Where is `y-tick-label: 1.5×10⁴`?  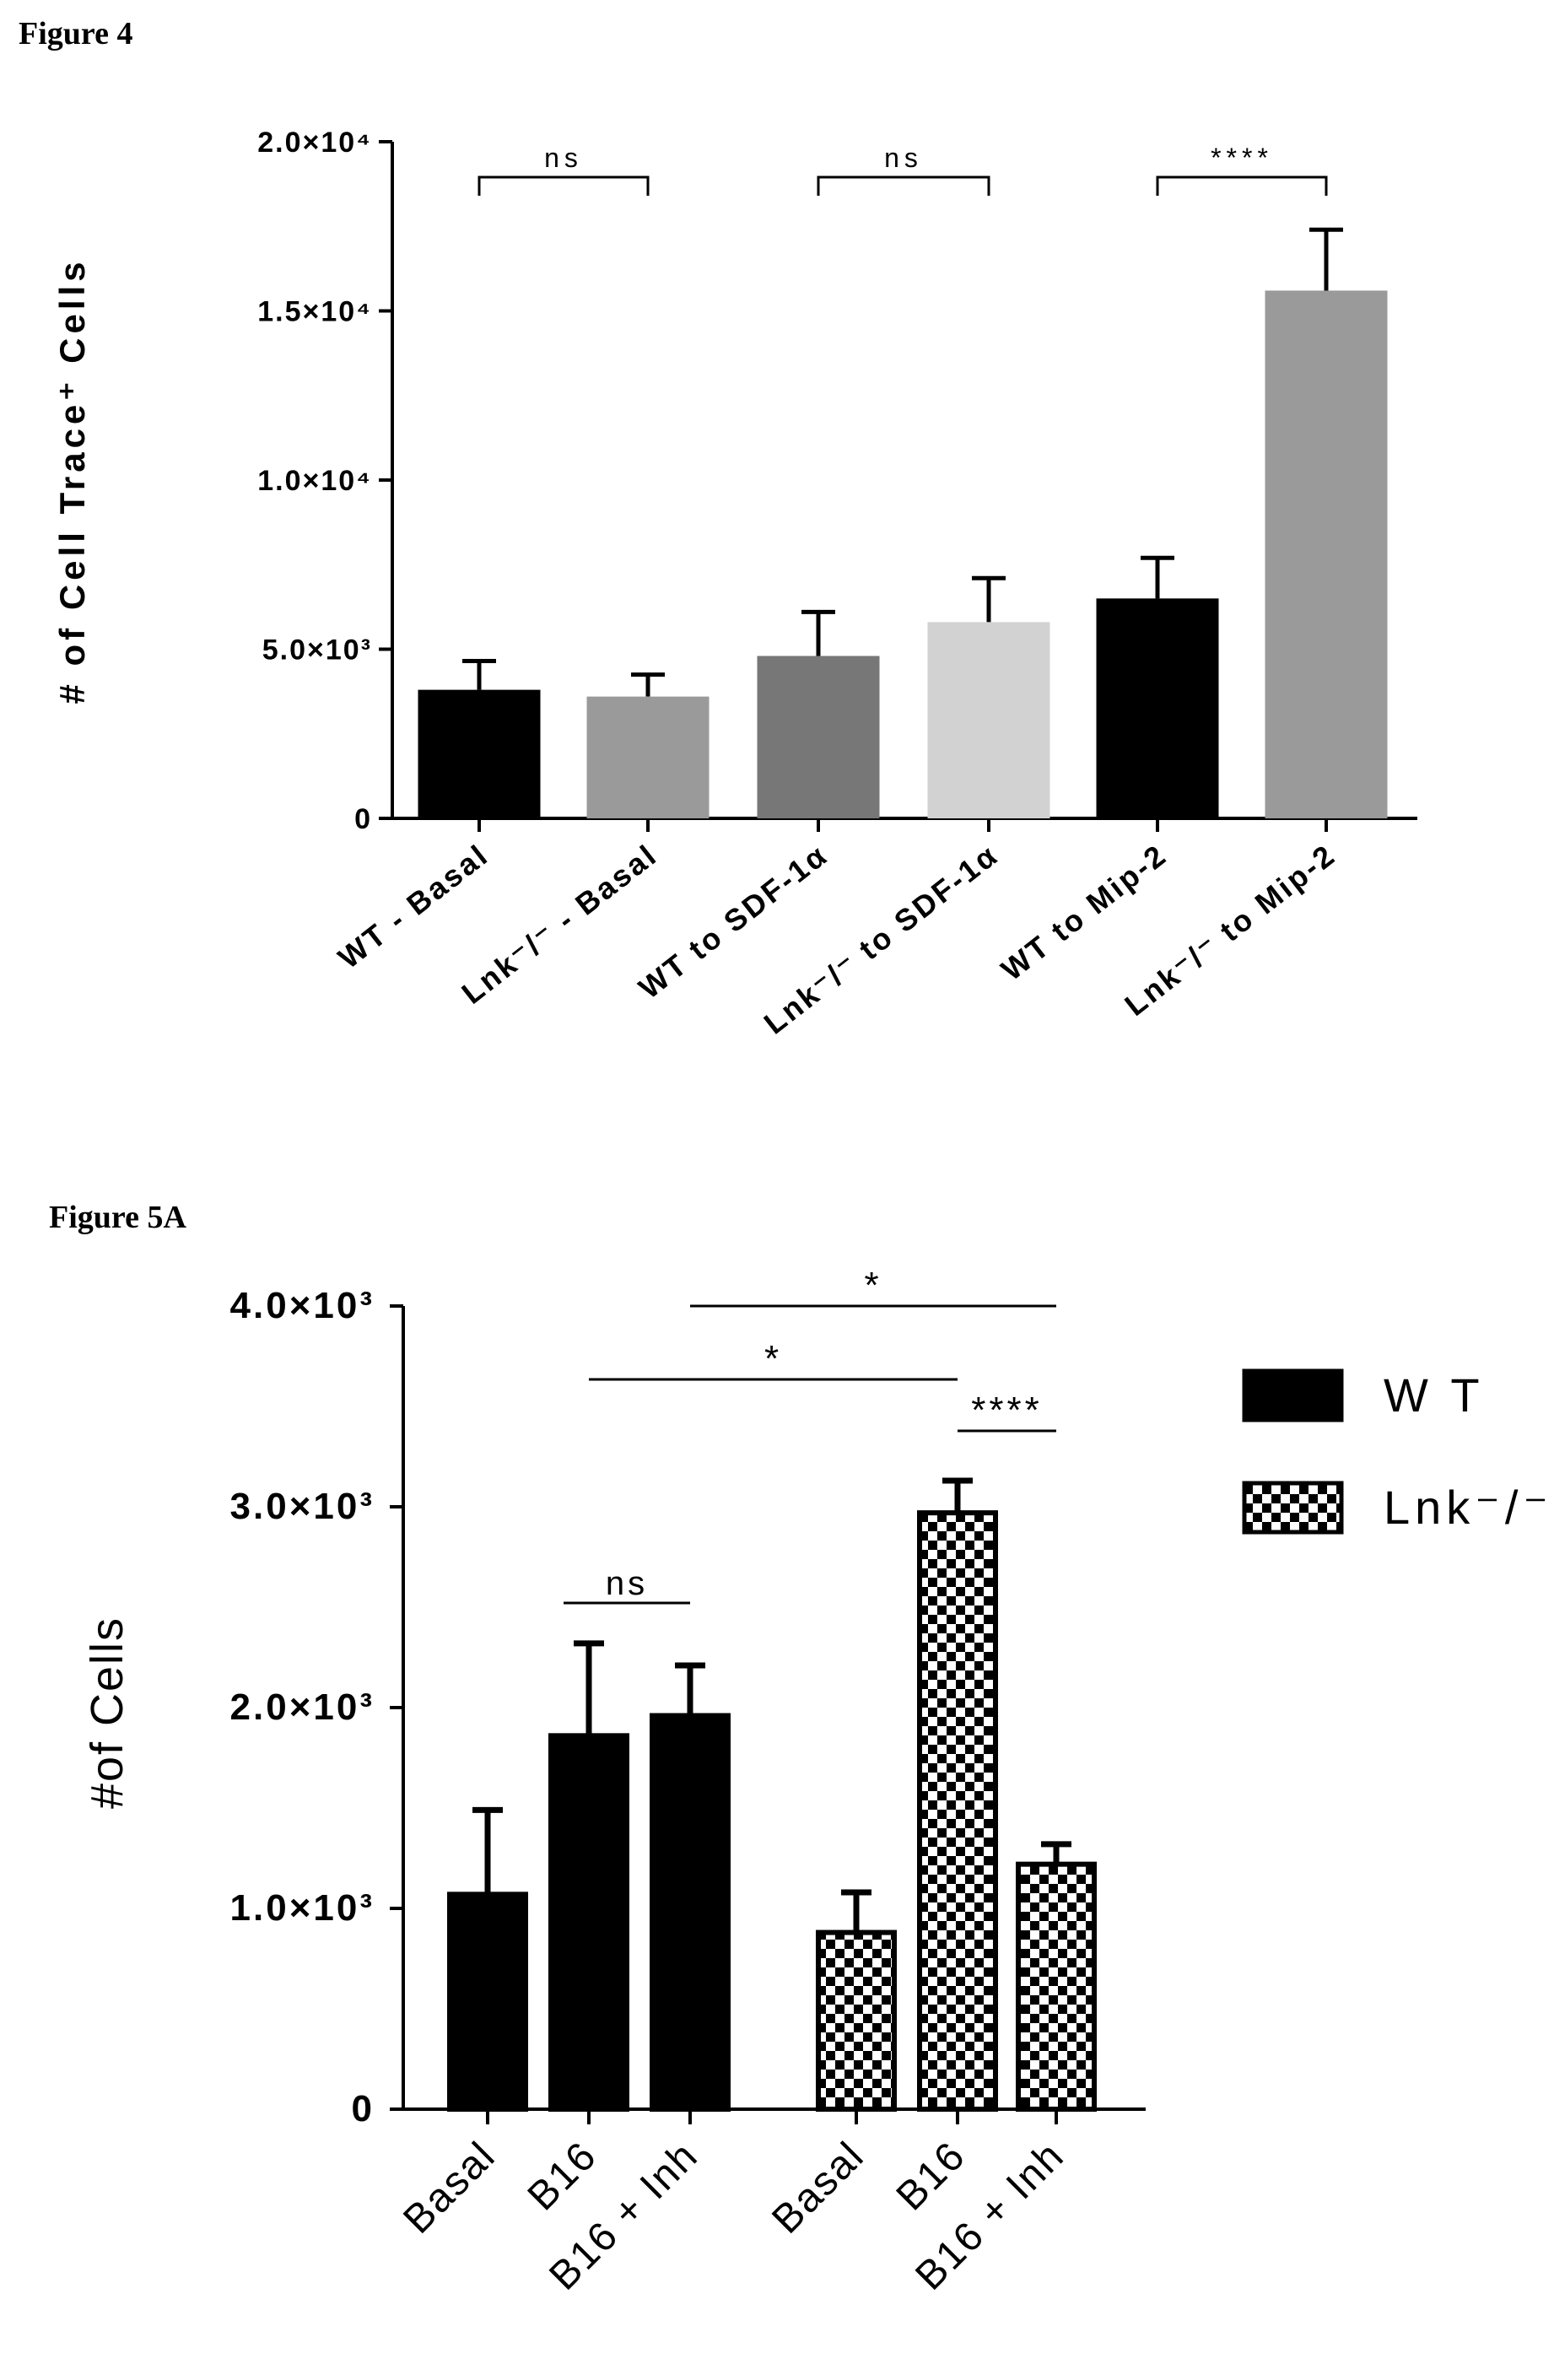 y-tick-label: 1.5×10⁴ is located at coordinates (315, 312).